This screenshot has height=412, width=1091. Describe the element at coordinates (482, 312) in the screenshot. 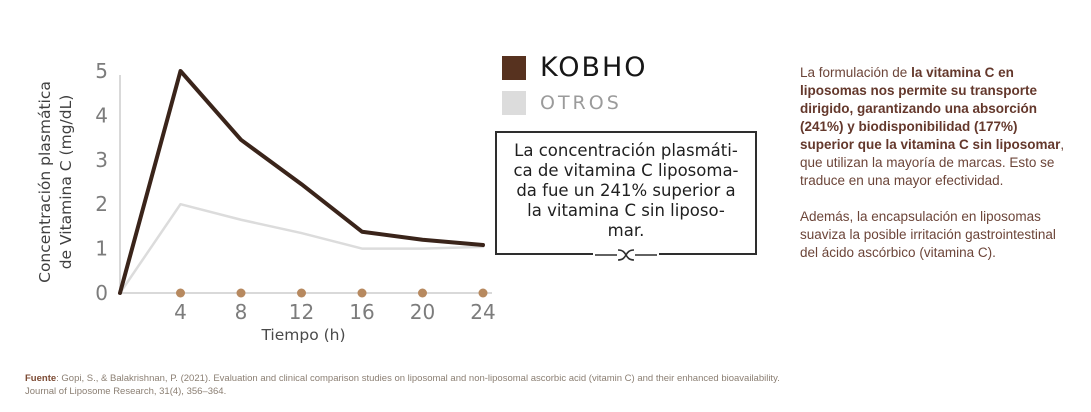

I see `x-tick-label: 24` at that location.